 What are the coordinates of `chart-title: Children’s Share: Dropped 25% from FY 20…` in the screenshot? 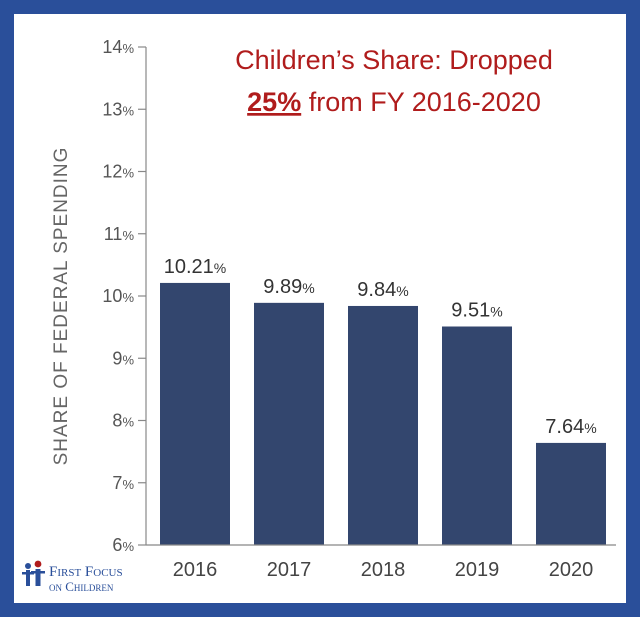 It's located at (394, 81).